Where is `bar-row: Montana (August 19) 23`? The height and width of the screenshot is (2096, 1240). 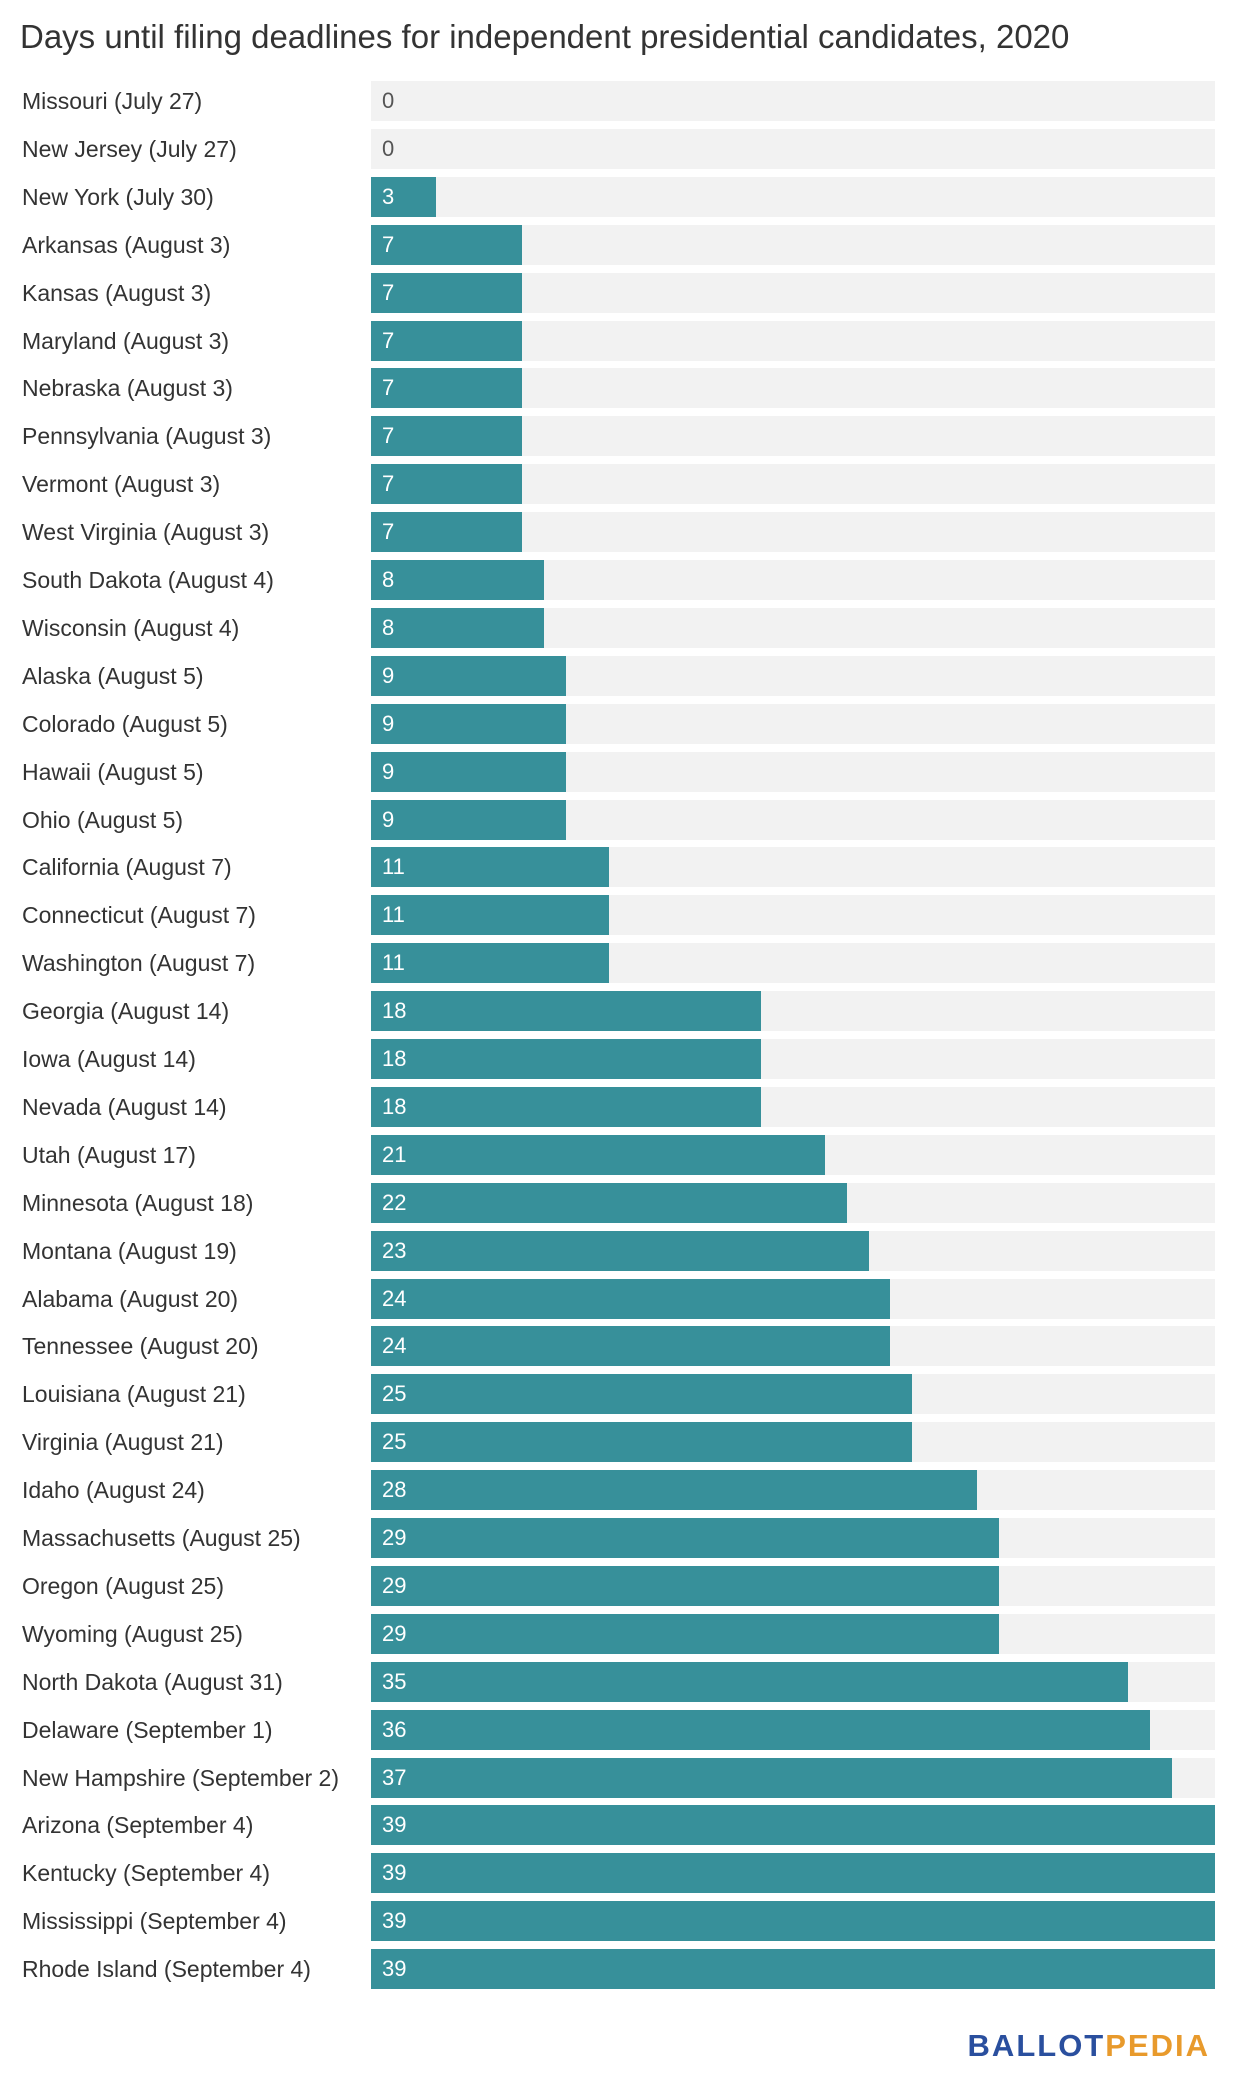
bar-row: Montana (August 19) 23 is located at coordinates (620, 1250).